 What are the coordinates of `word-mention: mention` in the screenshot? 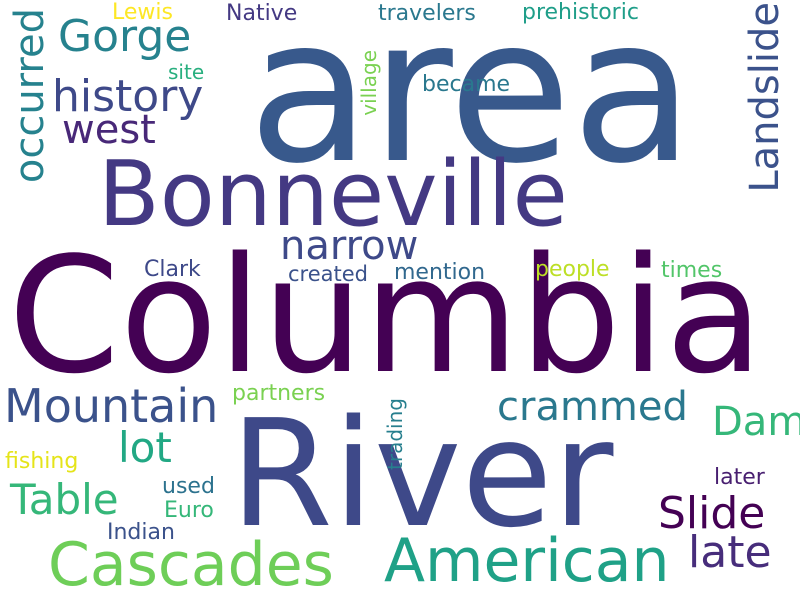 It's located at (440, 272).